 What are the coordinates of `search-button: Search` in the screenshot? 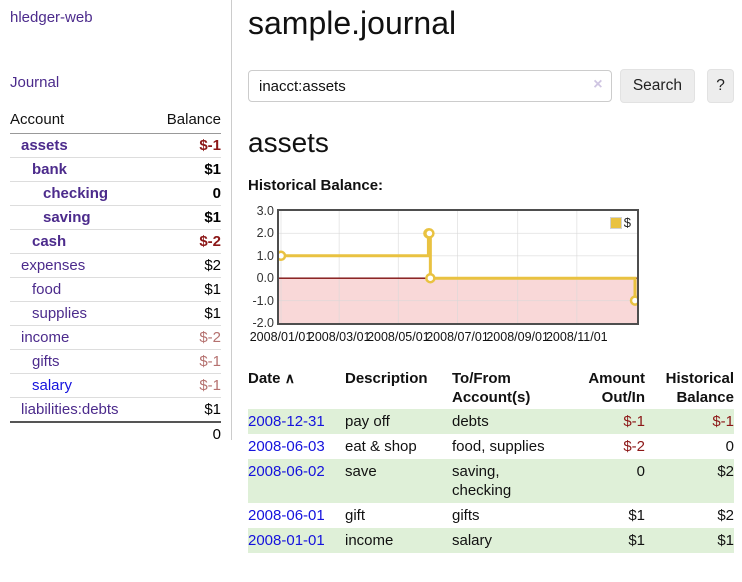 It's located at (657, 86).